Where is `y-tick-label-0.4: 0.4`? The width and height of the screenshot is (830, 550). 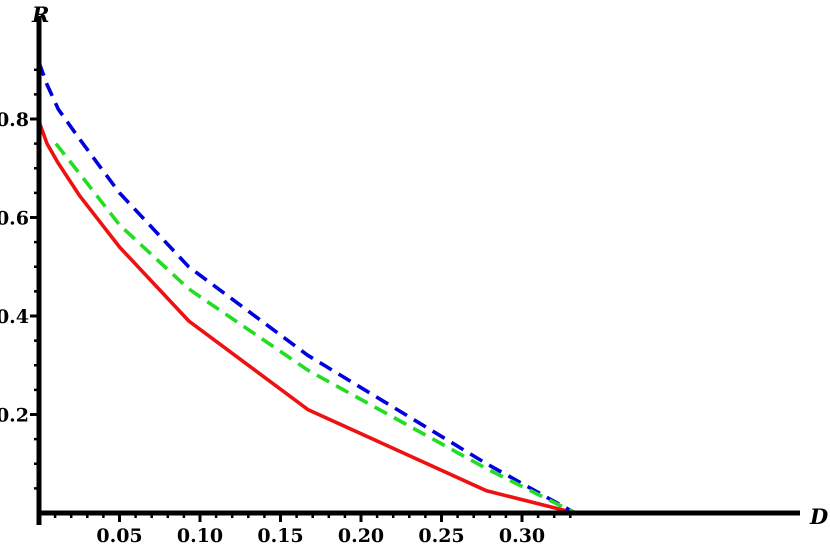
y-tick-label-0.4: 0.4 is located at coordinates (14, 317).